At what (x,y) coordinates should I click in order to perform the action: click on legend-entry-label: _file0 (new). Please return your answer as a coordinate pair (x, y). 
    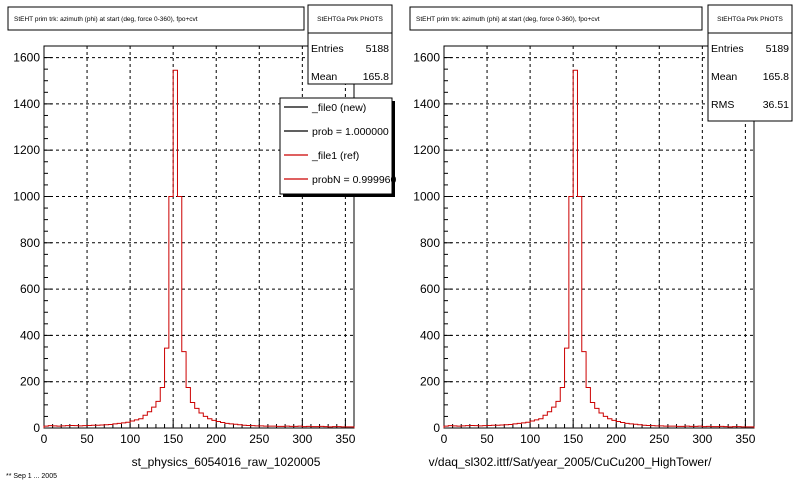
    Looking at the image, I should click on (338, 108).